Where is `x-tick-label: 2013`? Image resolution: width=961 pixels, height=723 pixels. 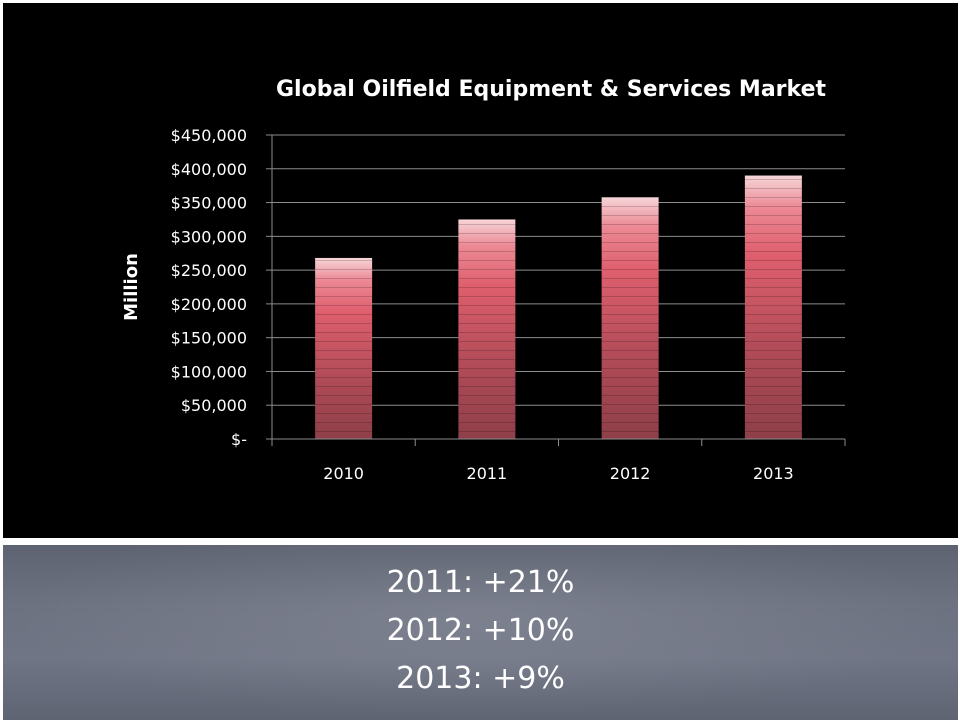
x-tick-label: 2013 is located at coordinates (773, 473).